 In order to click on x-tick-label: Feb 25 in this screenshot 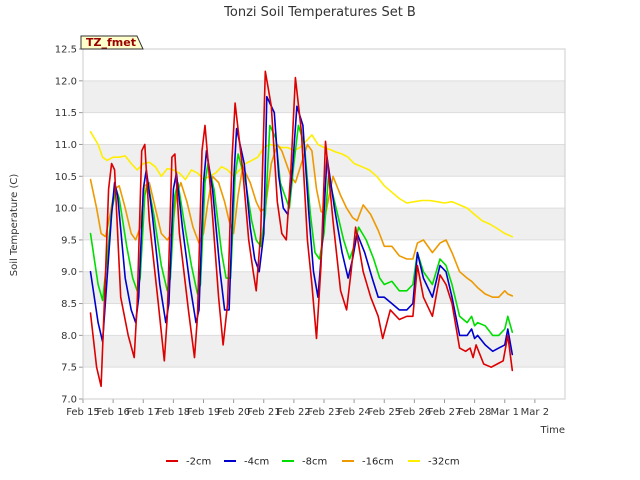, I will do `click(384, 412)`.